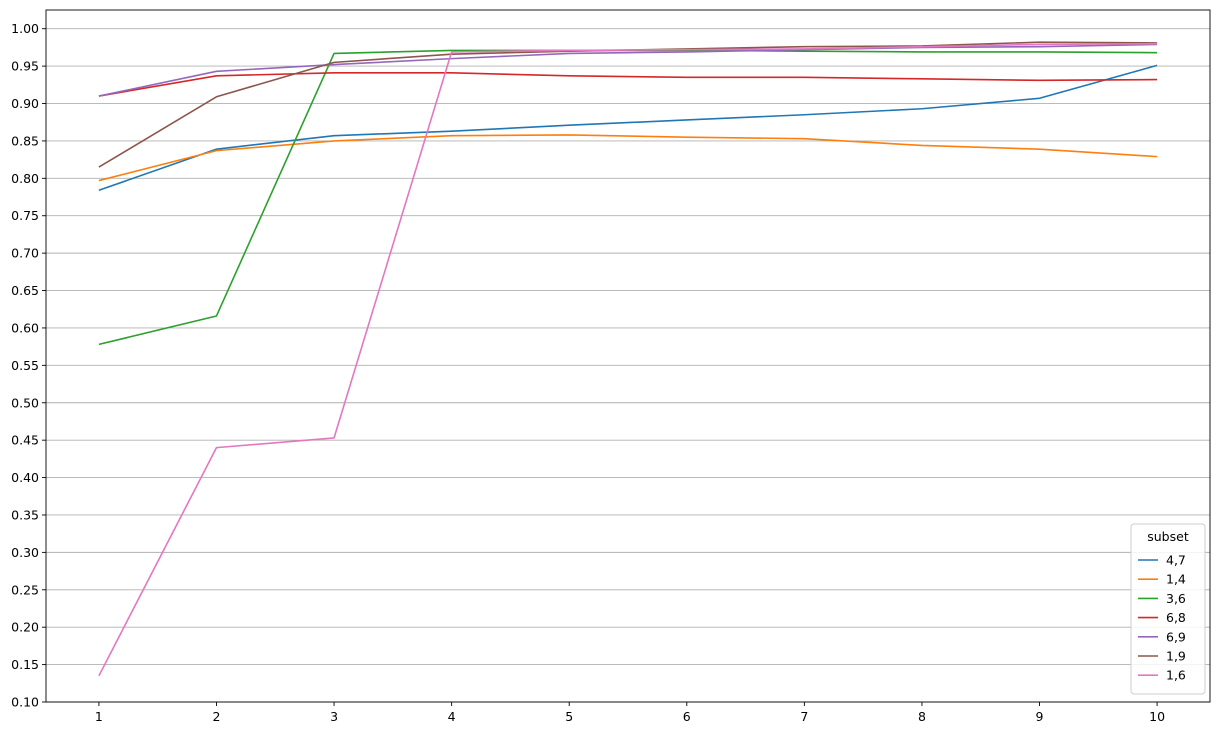 This screenshot has height=736, width=1222. What do you see at coordinates (25, 702) in the screenshot?
I see `y-tick-label: 0.10` at bounding box center [25, 702].